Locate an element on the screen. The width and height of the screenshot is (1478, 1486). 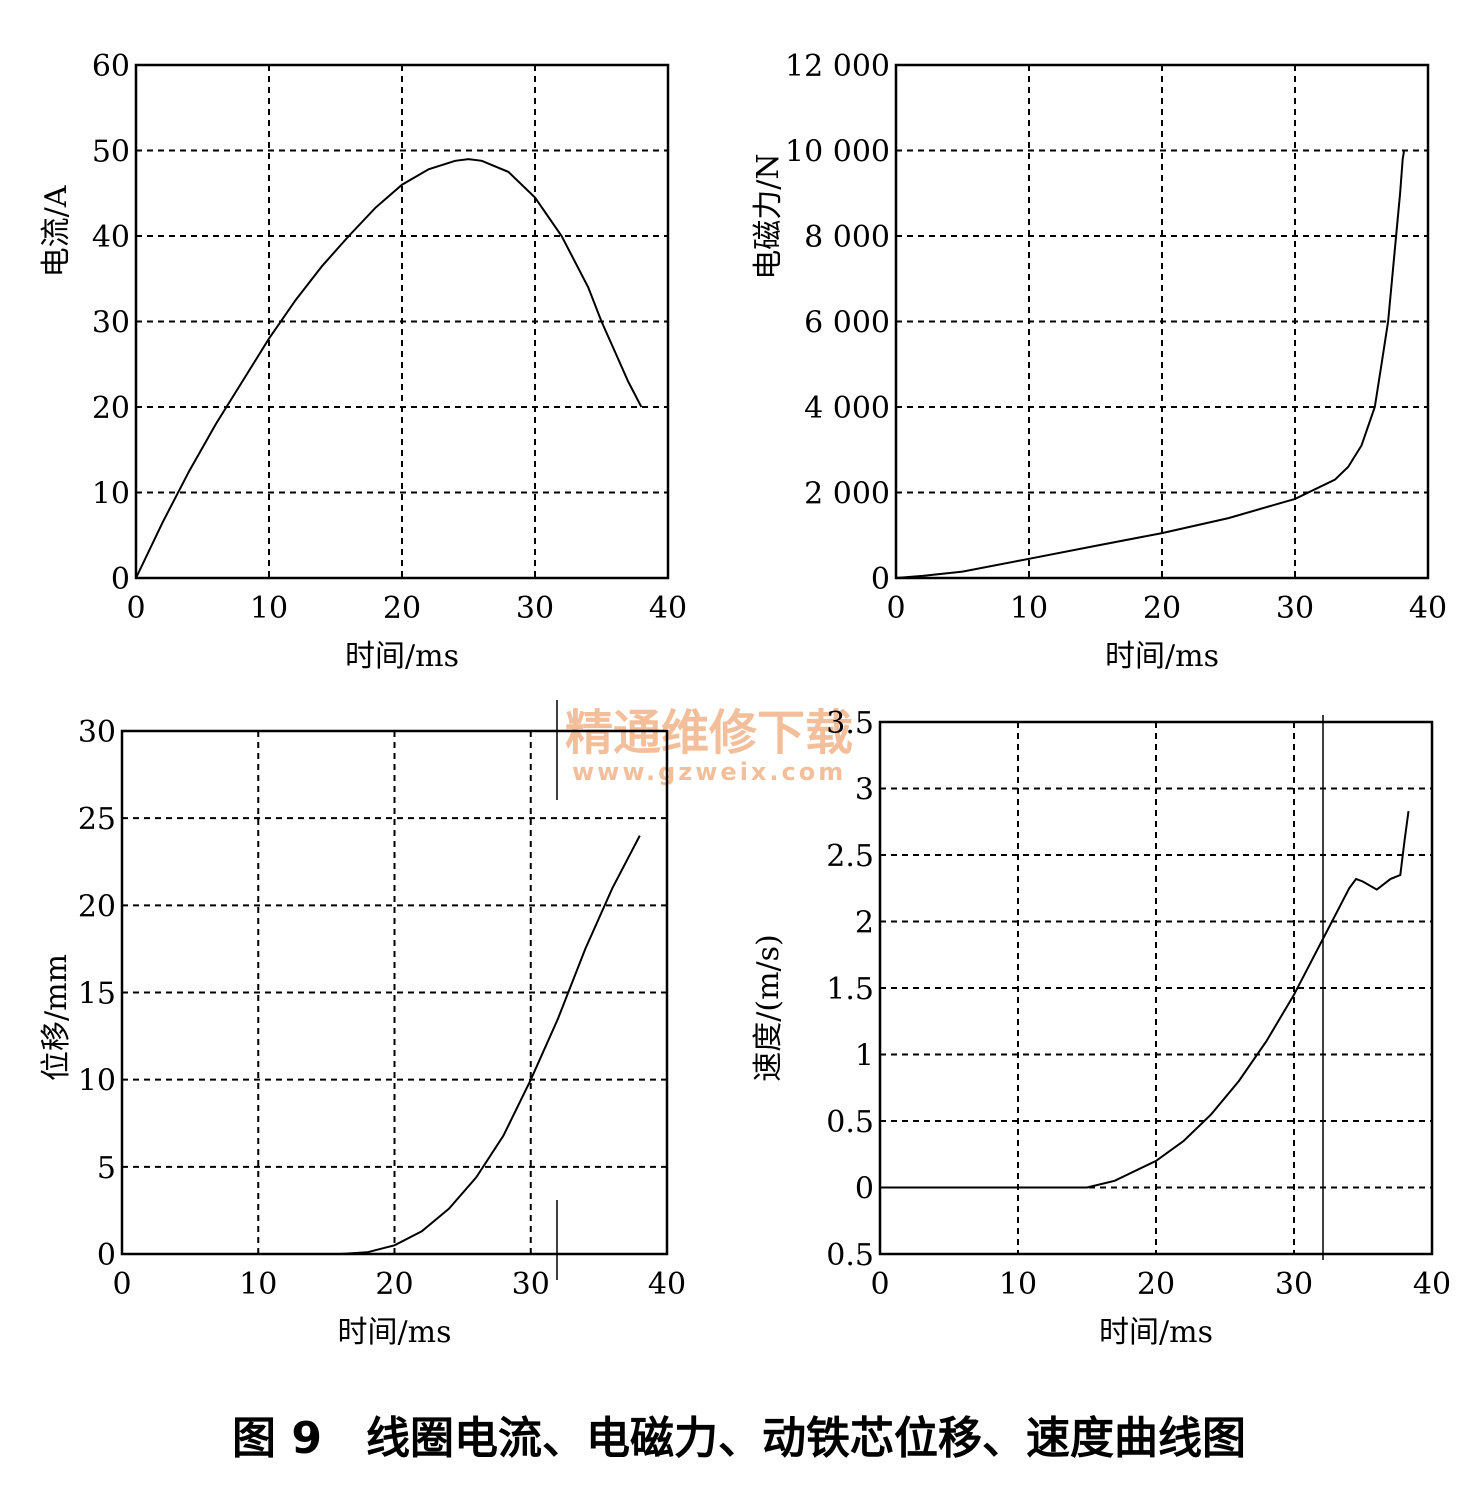
y-tick-label: 12 000 is located at coordinates (837, 66).